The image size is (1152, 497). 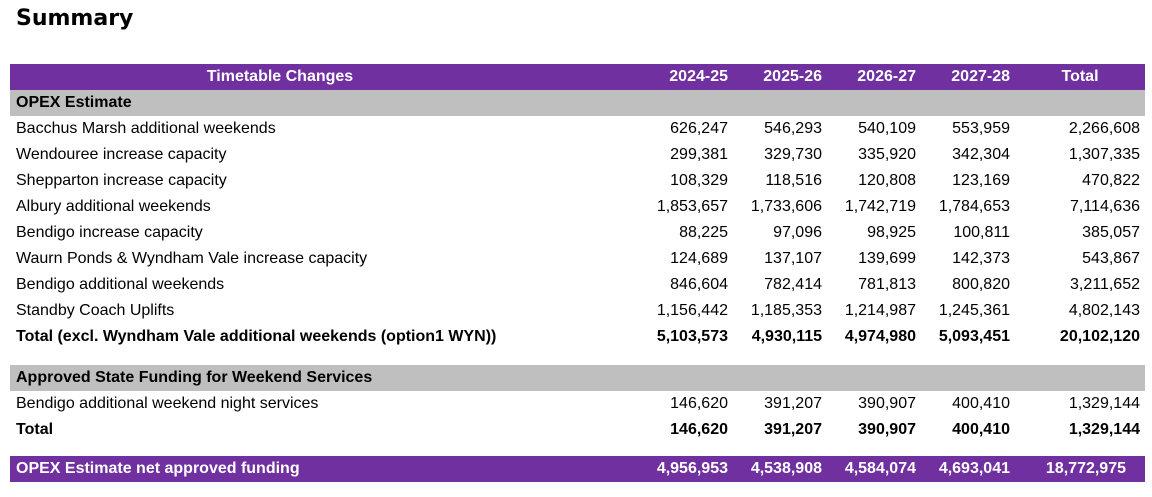 What do you see at coordinates (699, 128) in the screenshot?
I see `cell-value: 626,247` at bounding box center [699, 128].